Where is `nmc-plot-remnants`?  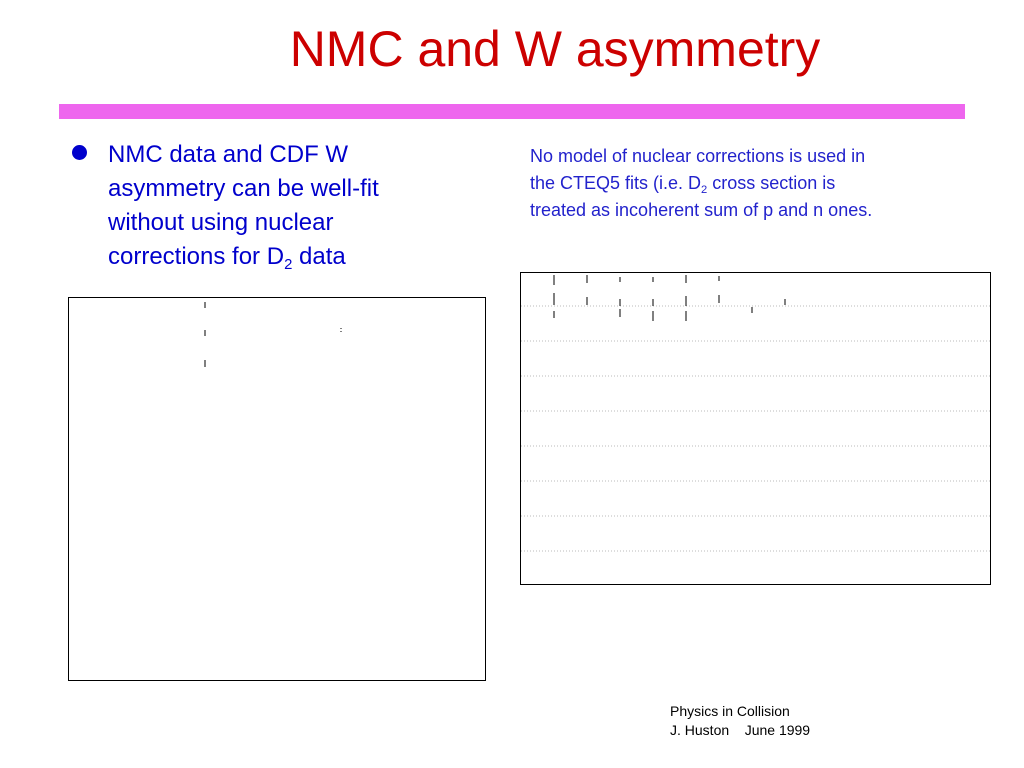
nmc-plot-remnants is located at coordinates (273, 334).